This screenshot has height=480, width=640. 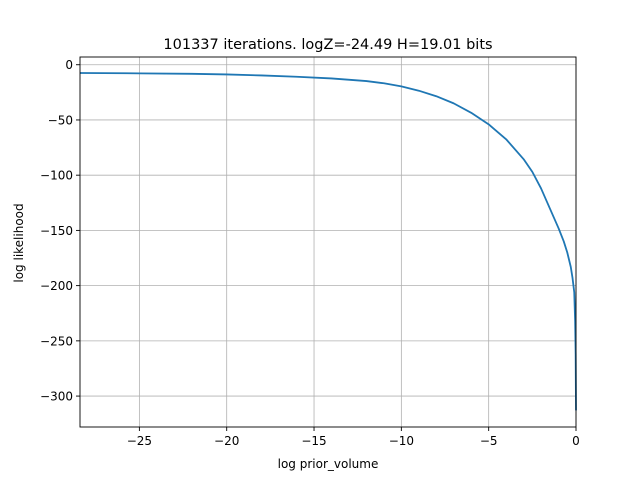 What do you see at coordinates (56, 286) in the screenshot?
I see `y-tick-label: −200` at bounding box center [56, 286].